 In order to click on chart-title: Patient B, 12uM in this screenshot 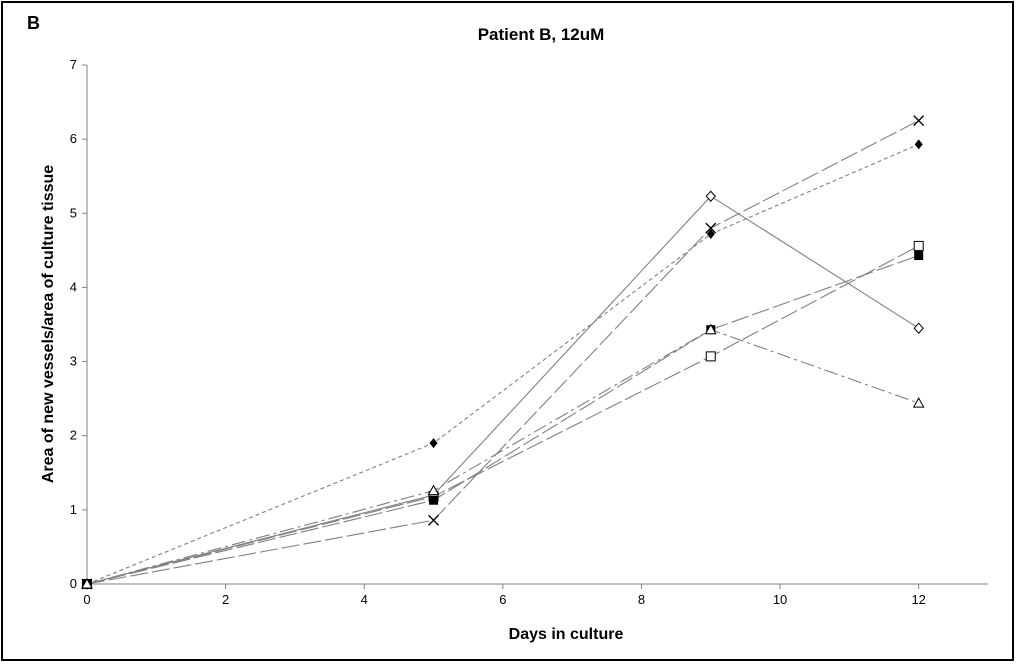, I will do `click(541, 34)`.